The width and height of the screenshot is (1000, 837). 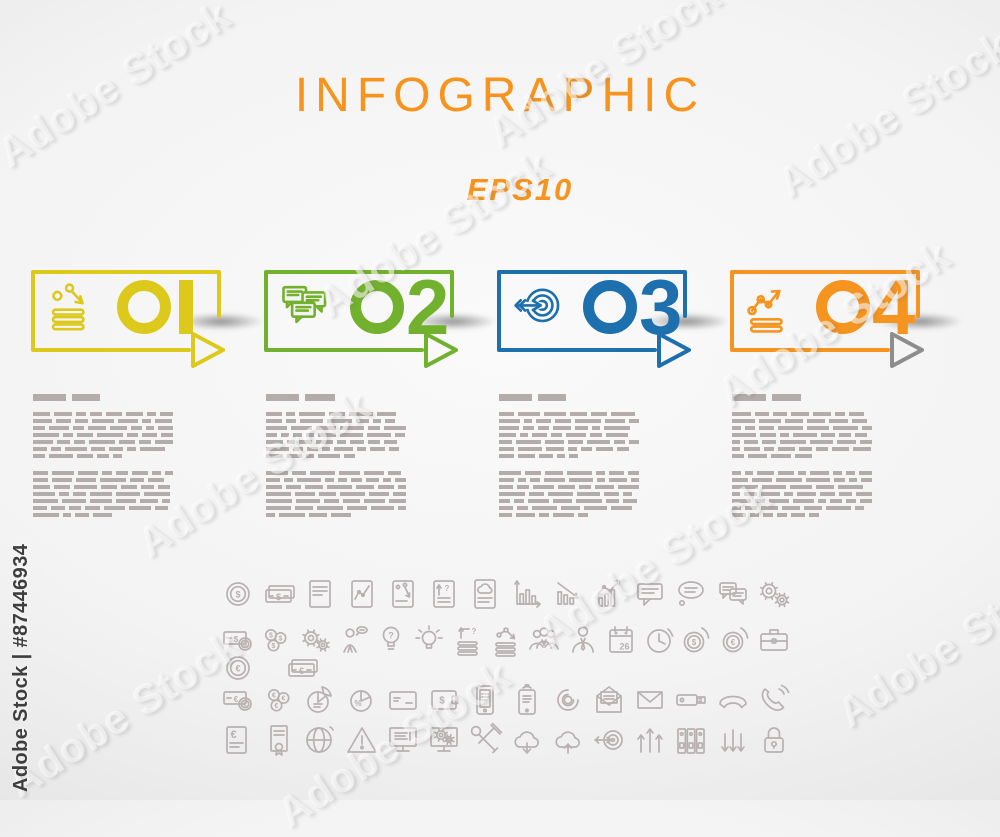 I want to click on repair-tools-icon, so click(x=487, y=738).